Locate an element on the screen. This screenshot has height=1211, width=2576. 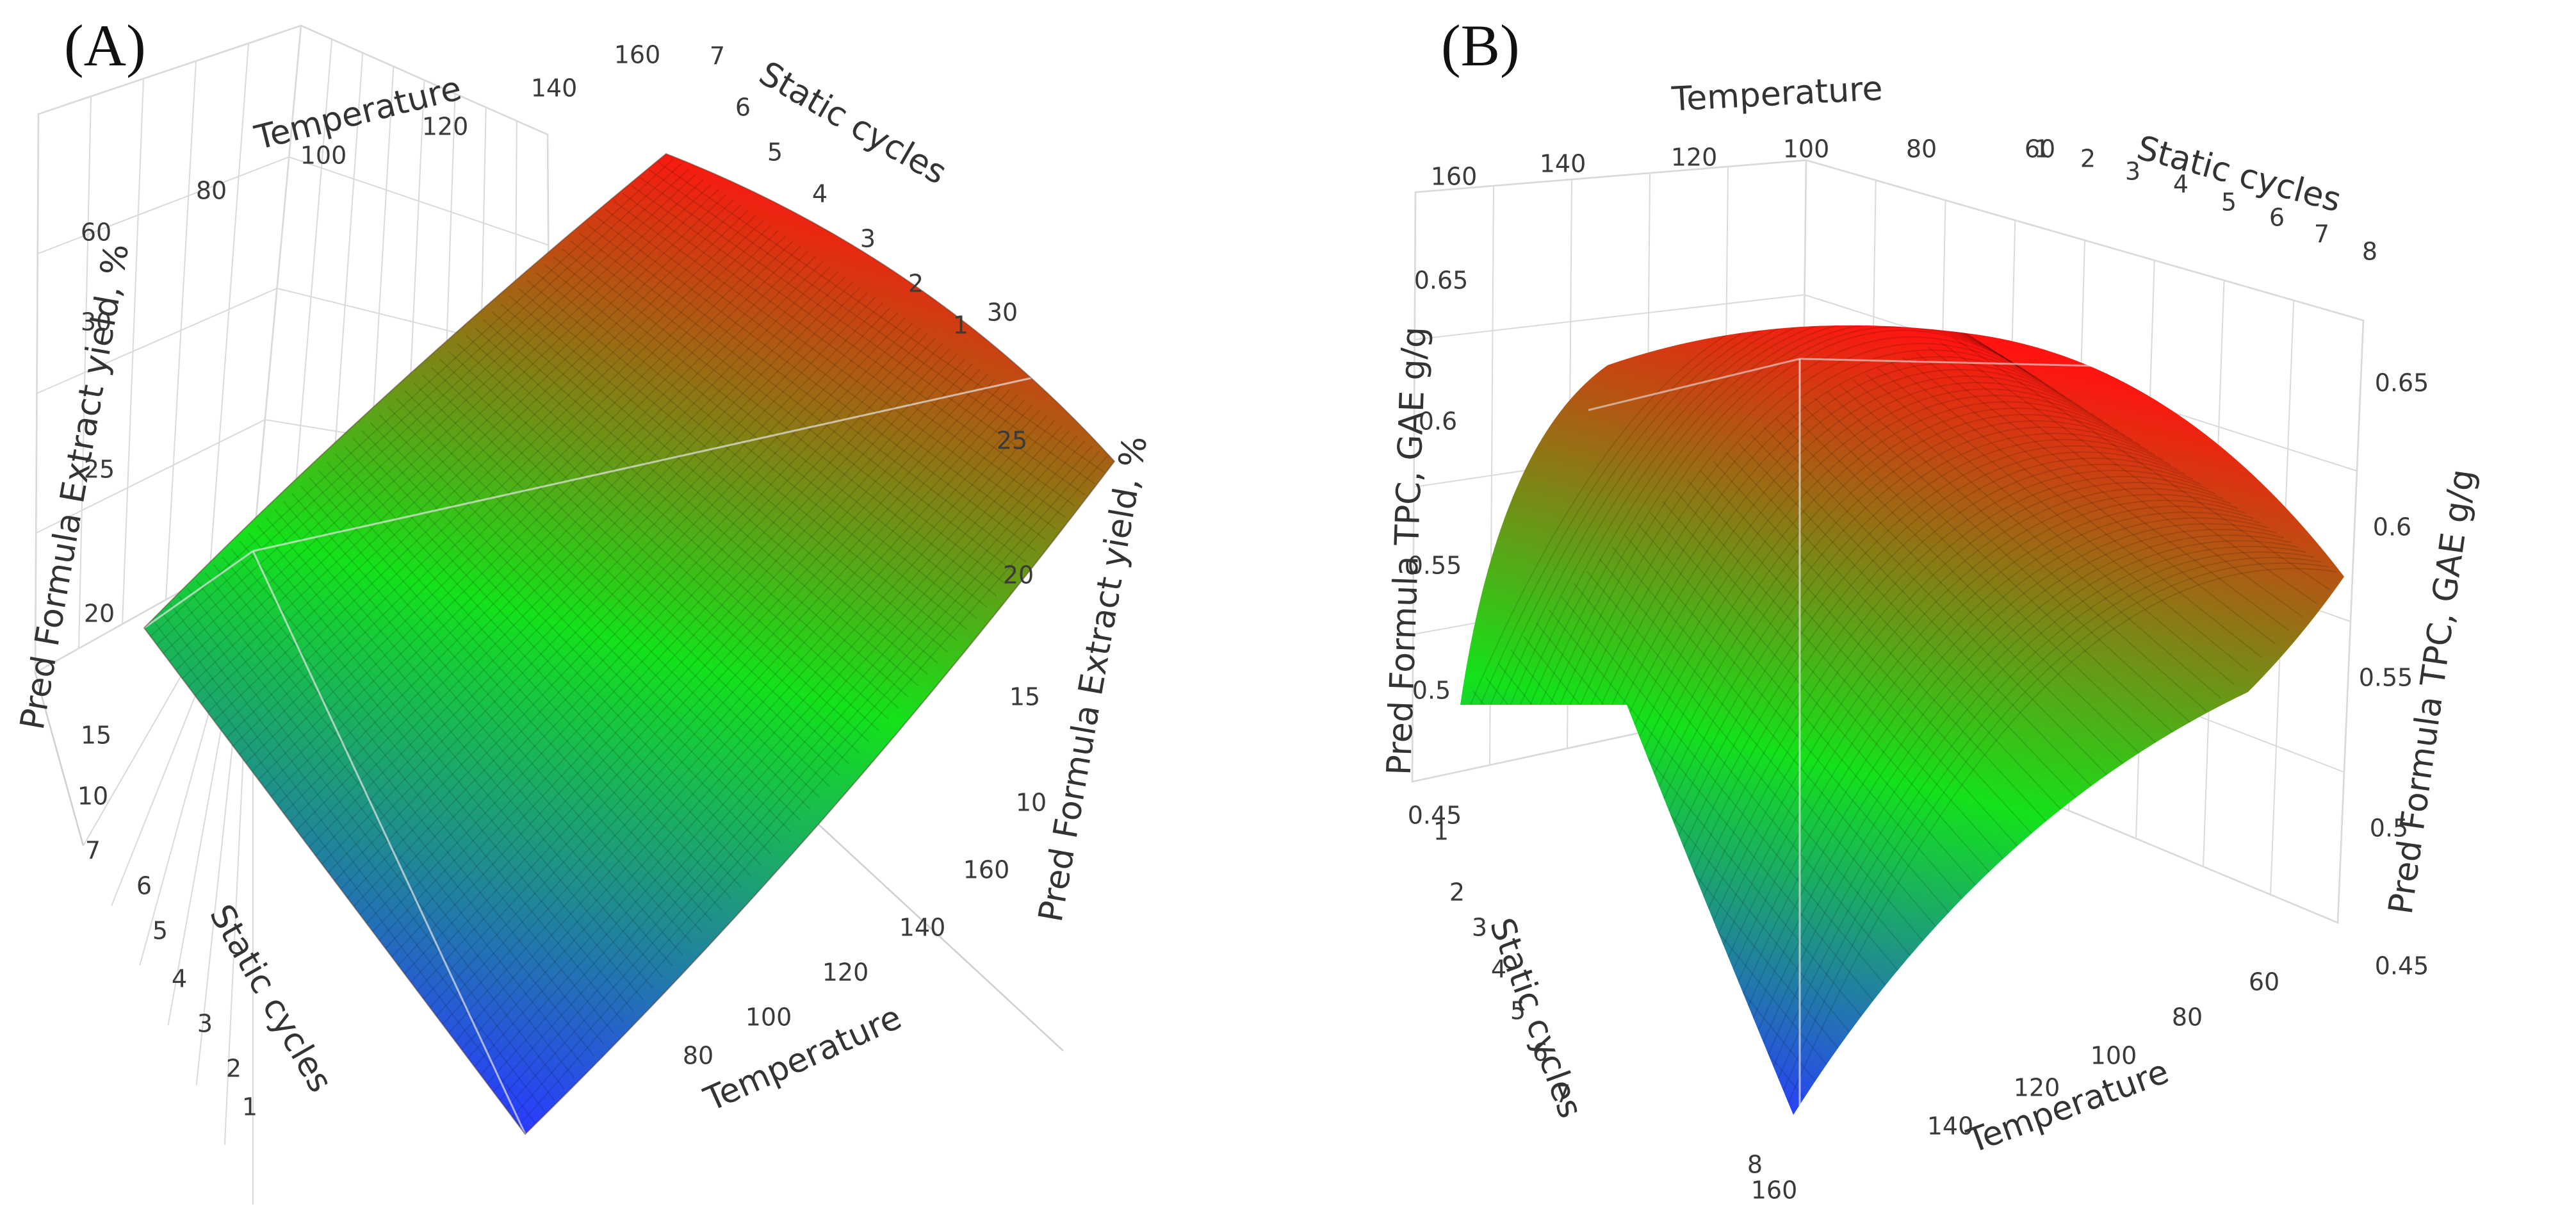
tick-z-right: 10 is located at coordinates (1031, 803).